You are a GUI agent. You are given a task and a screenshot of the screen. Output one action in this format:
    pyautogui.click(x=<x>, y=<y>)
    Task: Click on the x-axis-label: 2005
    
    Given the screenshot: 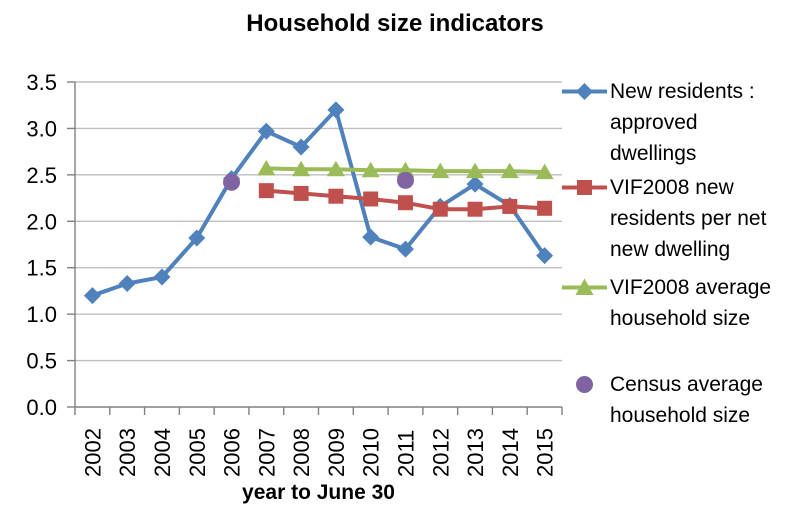 What is the action you would take?
    pyautogui.click(x=197, y=452)
    